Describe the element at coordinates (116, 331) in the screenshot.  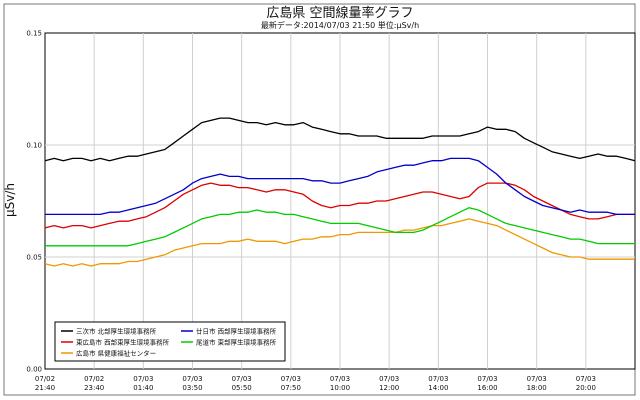
I see `legend-label: 三次市 北部厚生環境事務所` at that location.